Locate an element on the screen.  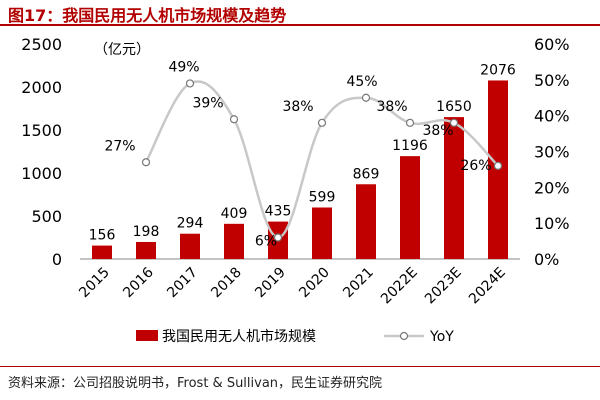
x-category-label: 2022E is located at coordinates (399, 286).